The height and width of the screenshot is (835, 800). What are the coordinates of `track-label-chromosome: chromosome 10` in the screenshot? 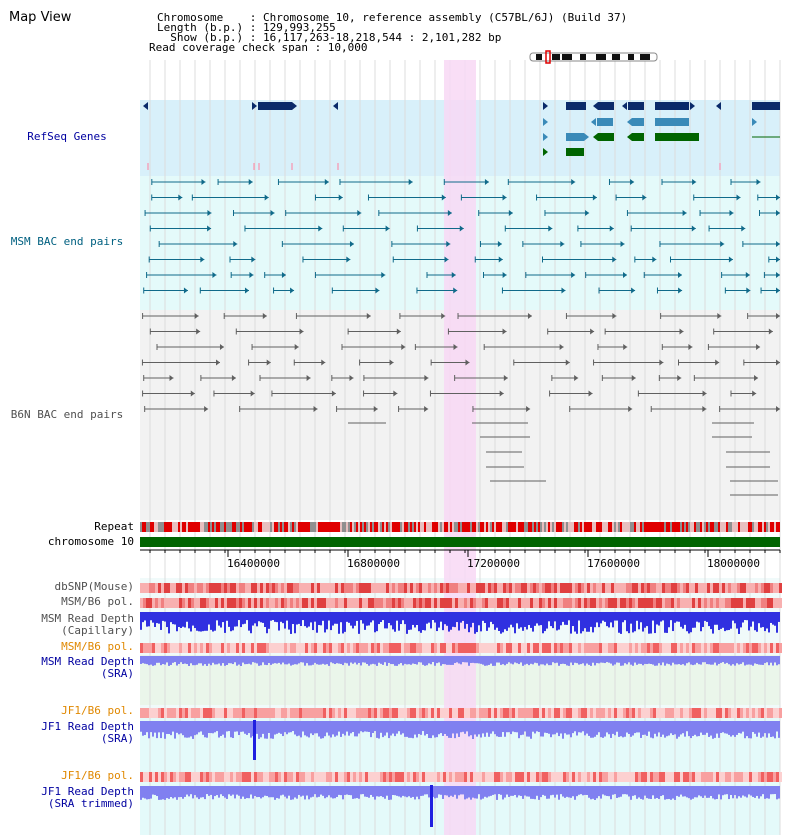 It's located at (90, 541).